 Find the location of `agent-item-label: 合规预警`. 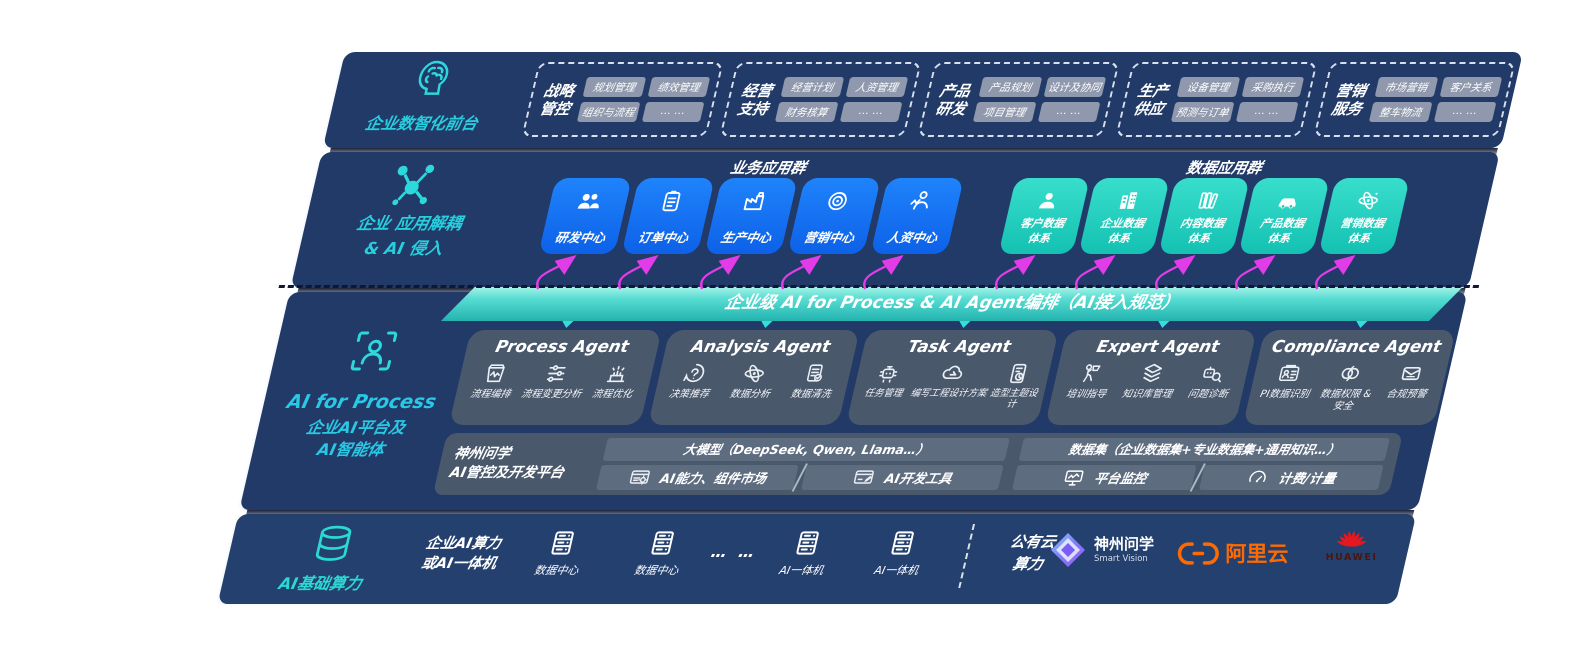

agent-item-label: 合规预警 is located at coordinates (1406, 394).